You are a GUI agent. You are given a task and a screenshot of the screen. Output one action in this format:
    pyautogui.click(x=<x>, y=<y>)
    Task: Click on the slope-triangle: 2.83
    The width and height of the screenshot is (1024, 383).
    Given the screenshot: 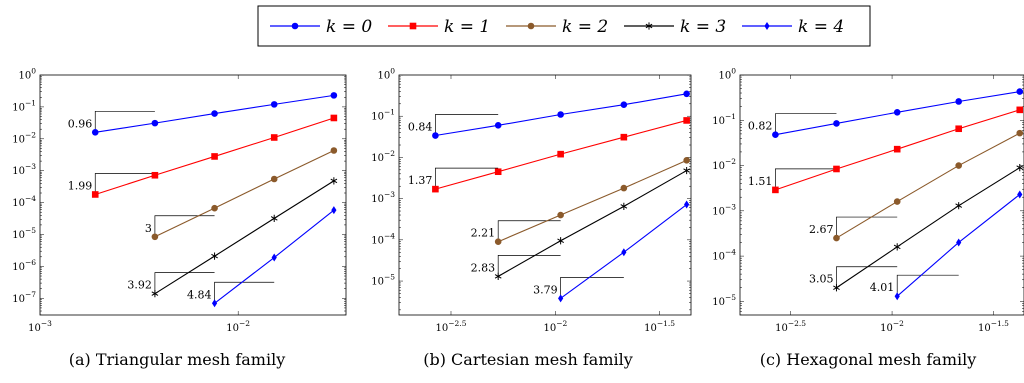 What is the action you would take?
    pyautogui.click(x=516, y=264)
    